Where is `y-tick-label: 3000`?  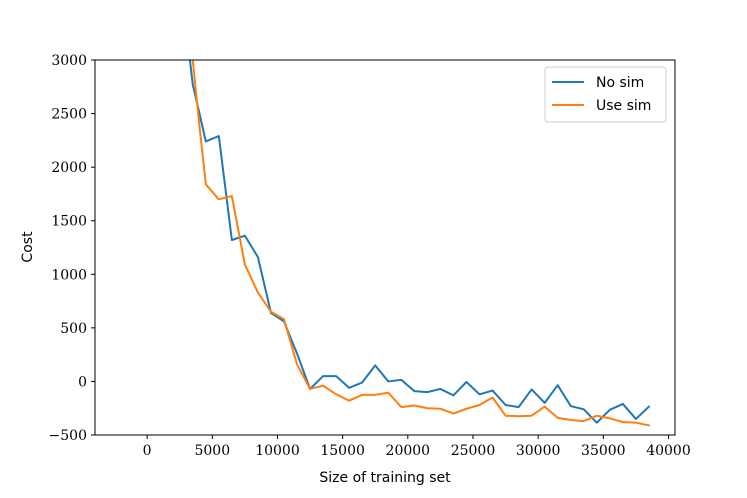 y-tick-label: 3000 is located at coordinates (69, 61).